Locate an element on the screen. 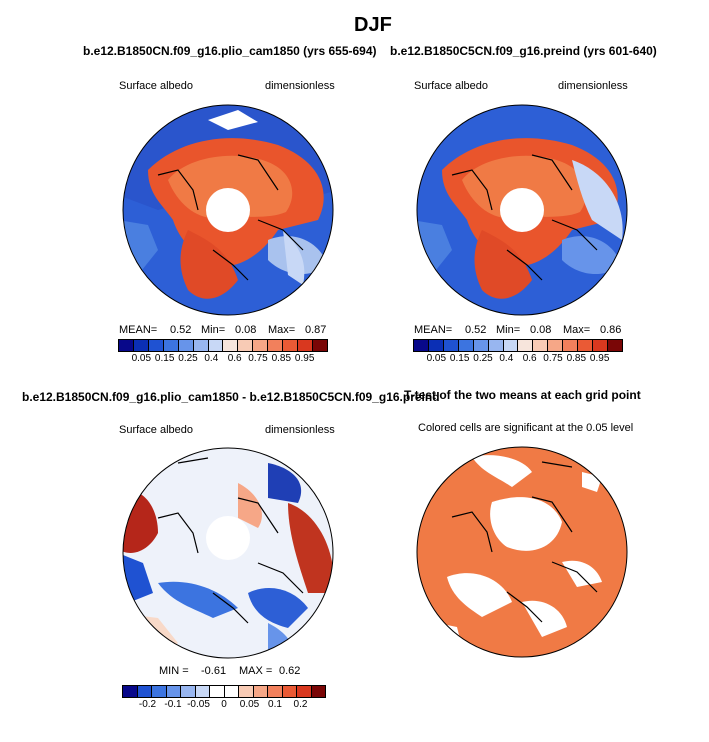 Image resolution: width=709 pixels, height=742 pixels. min-value: -0.61 is located at coordinates (214, 671).